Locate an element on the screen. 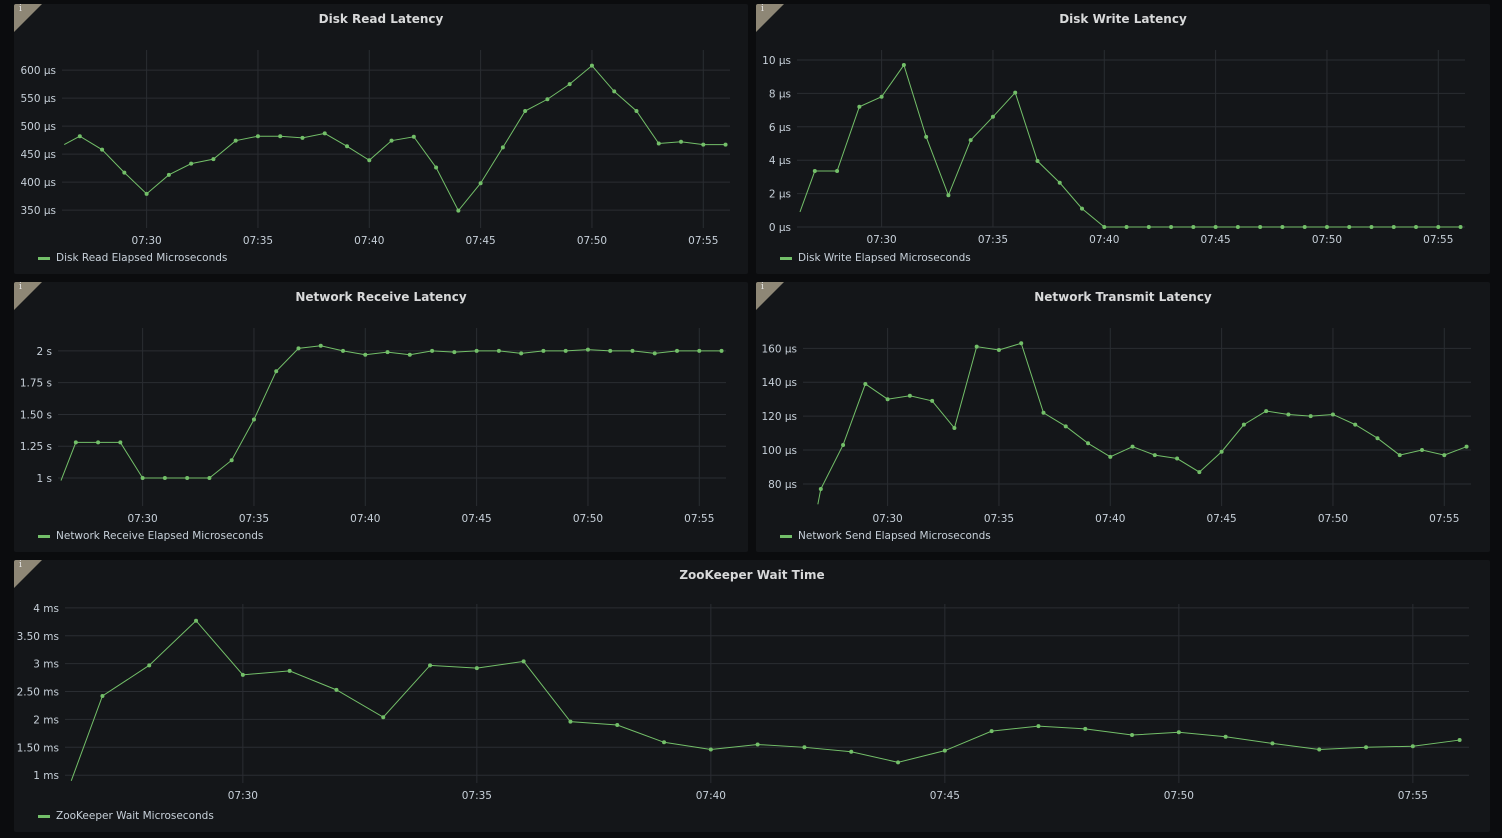 Image resolution: width=1502 pixels, height=838 pixels. legend-item: Network Send Elapsed Microseconds is located at coordinates (885, 536).